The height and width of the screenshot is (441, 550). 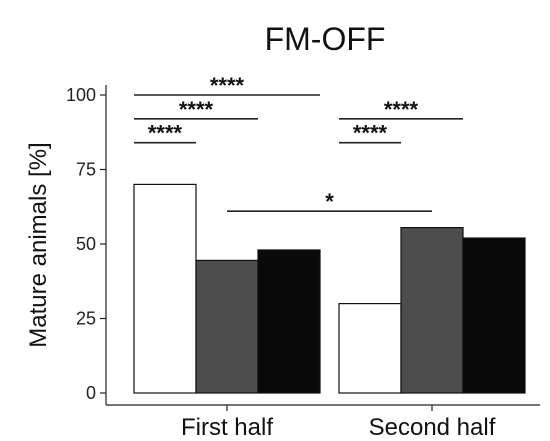 What do you see at coordinates (325, 39) in the screenshot?
I see `chart-title: FM-OFF` at bounding box center [325, 39].